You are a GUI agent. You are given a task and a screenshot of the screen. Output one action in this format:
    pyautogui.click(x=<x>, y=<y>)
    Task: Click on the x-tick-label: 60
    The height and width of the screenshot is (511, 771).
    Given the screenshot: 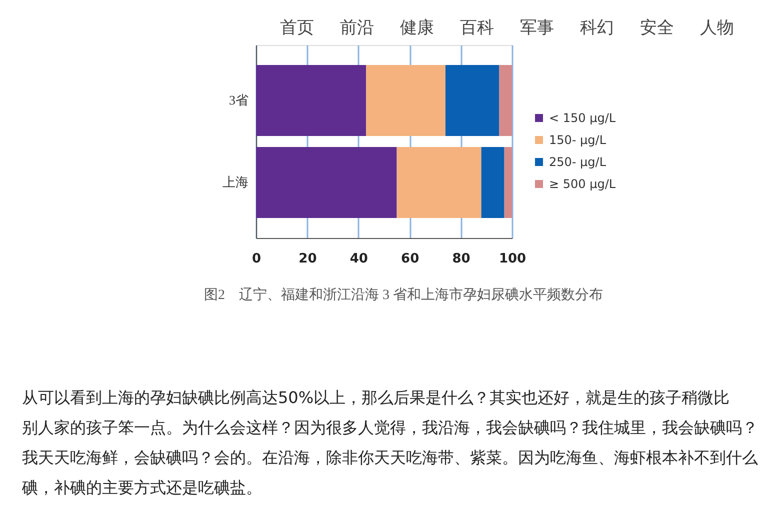 What is the action you would take?
    pyautogui.click(x=410, y=259)
    